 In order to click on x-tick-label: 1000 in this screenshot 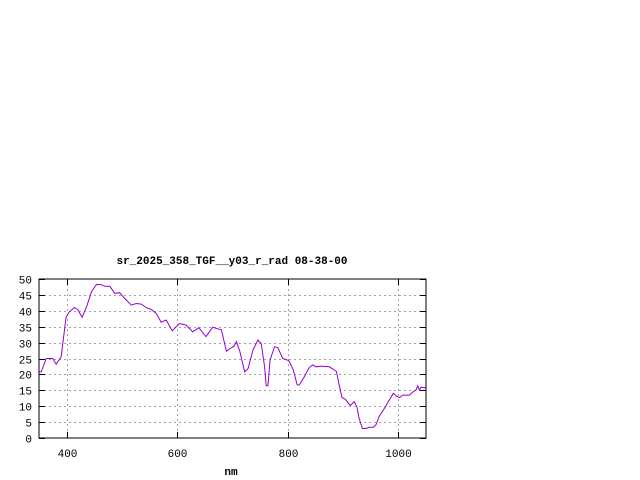, I will do `click(398, 455)`.